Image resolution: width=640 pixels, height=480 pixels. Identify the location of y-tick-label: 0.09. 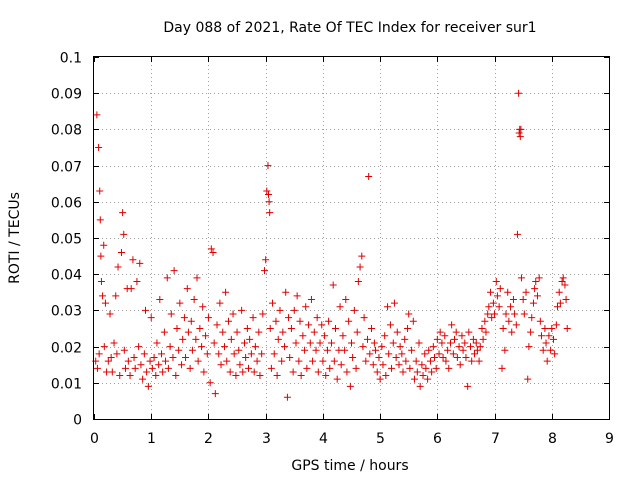
(66, 95).